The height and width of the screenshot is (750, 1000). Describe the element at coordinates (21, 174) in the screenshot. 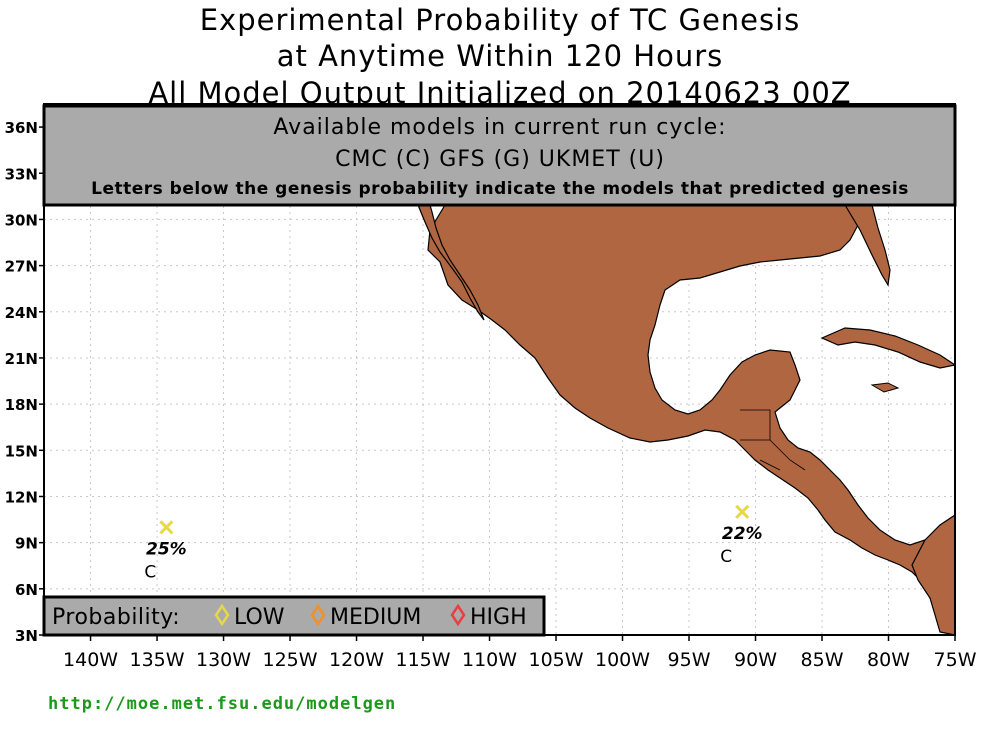

I see `lat-label: 33N` at that location.